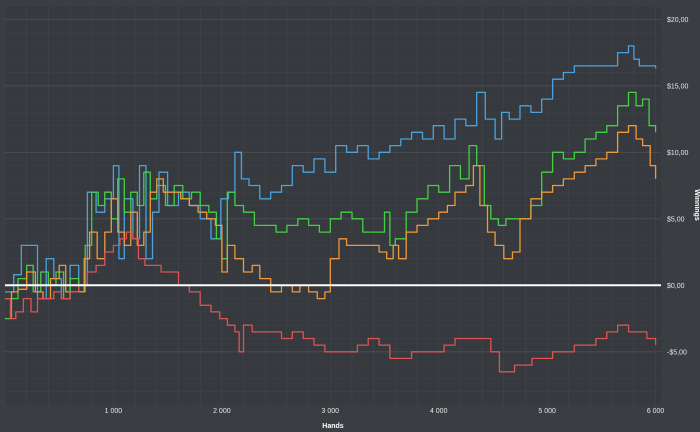 Image resolution: width=700 pixels, height=432 pixels. Describe the element at coordinates (333, 426) in the screenshot. I see `x-axis-title: Hands` at that location.